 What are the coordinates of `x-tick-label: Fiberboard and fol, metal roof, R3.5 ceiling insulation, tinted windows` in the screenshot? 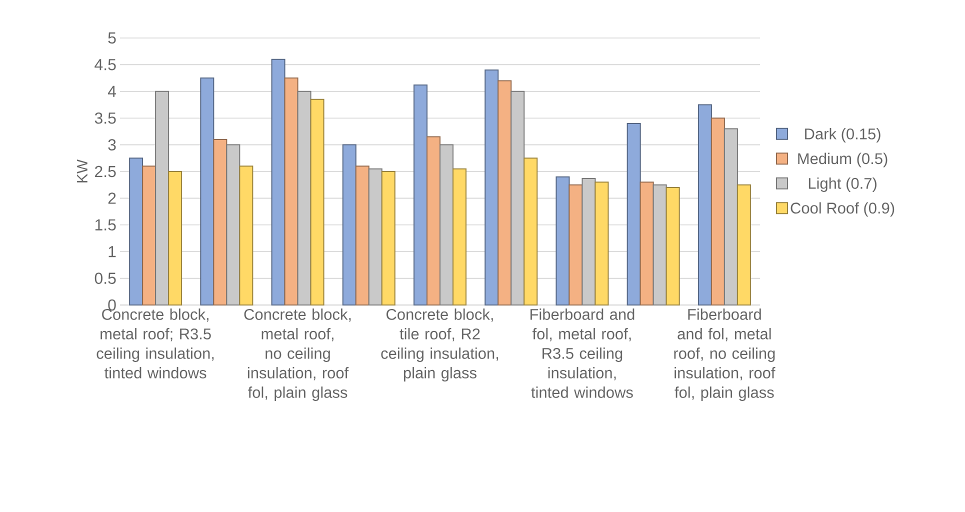 It's located at (582, 353).